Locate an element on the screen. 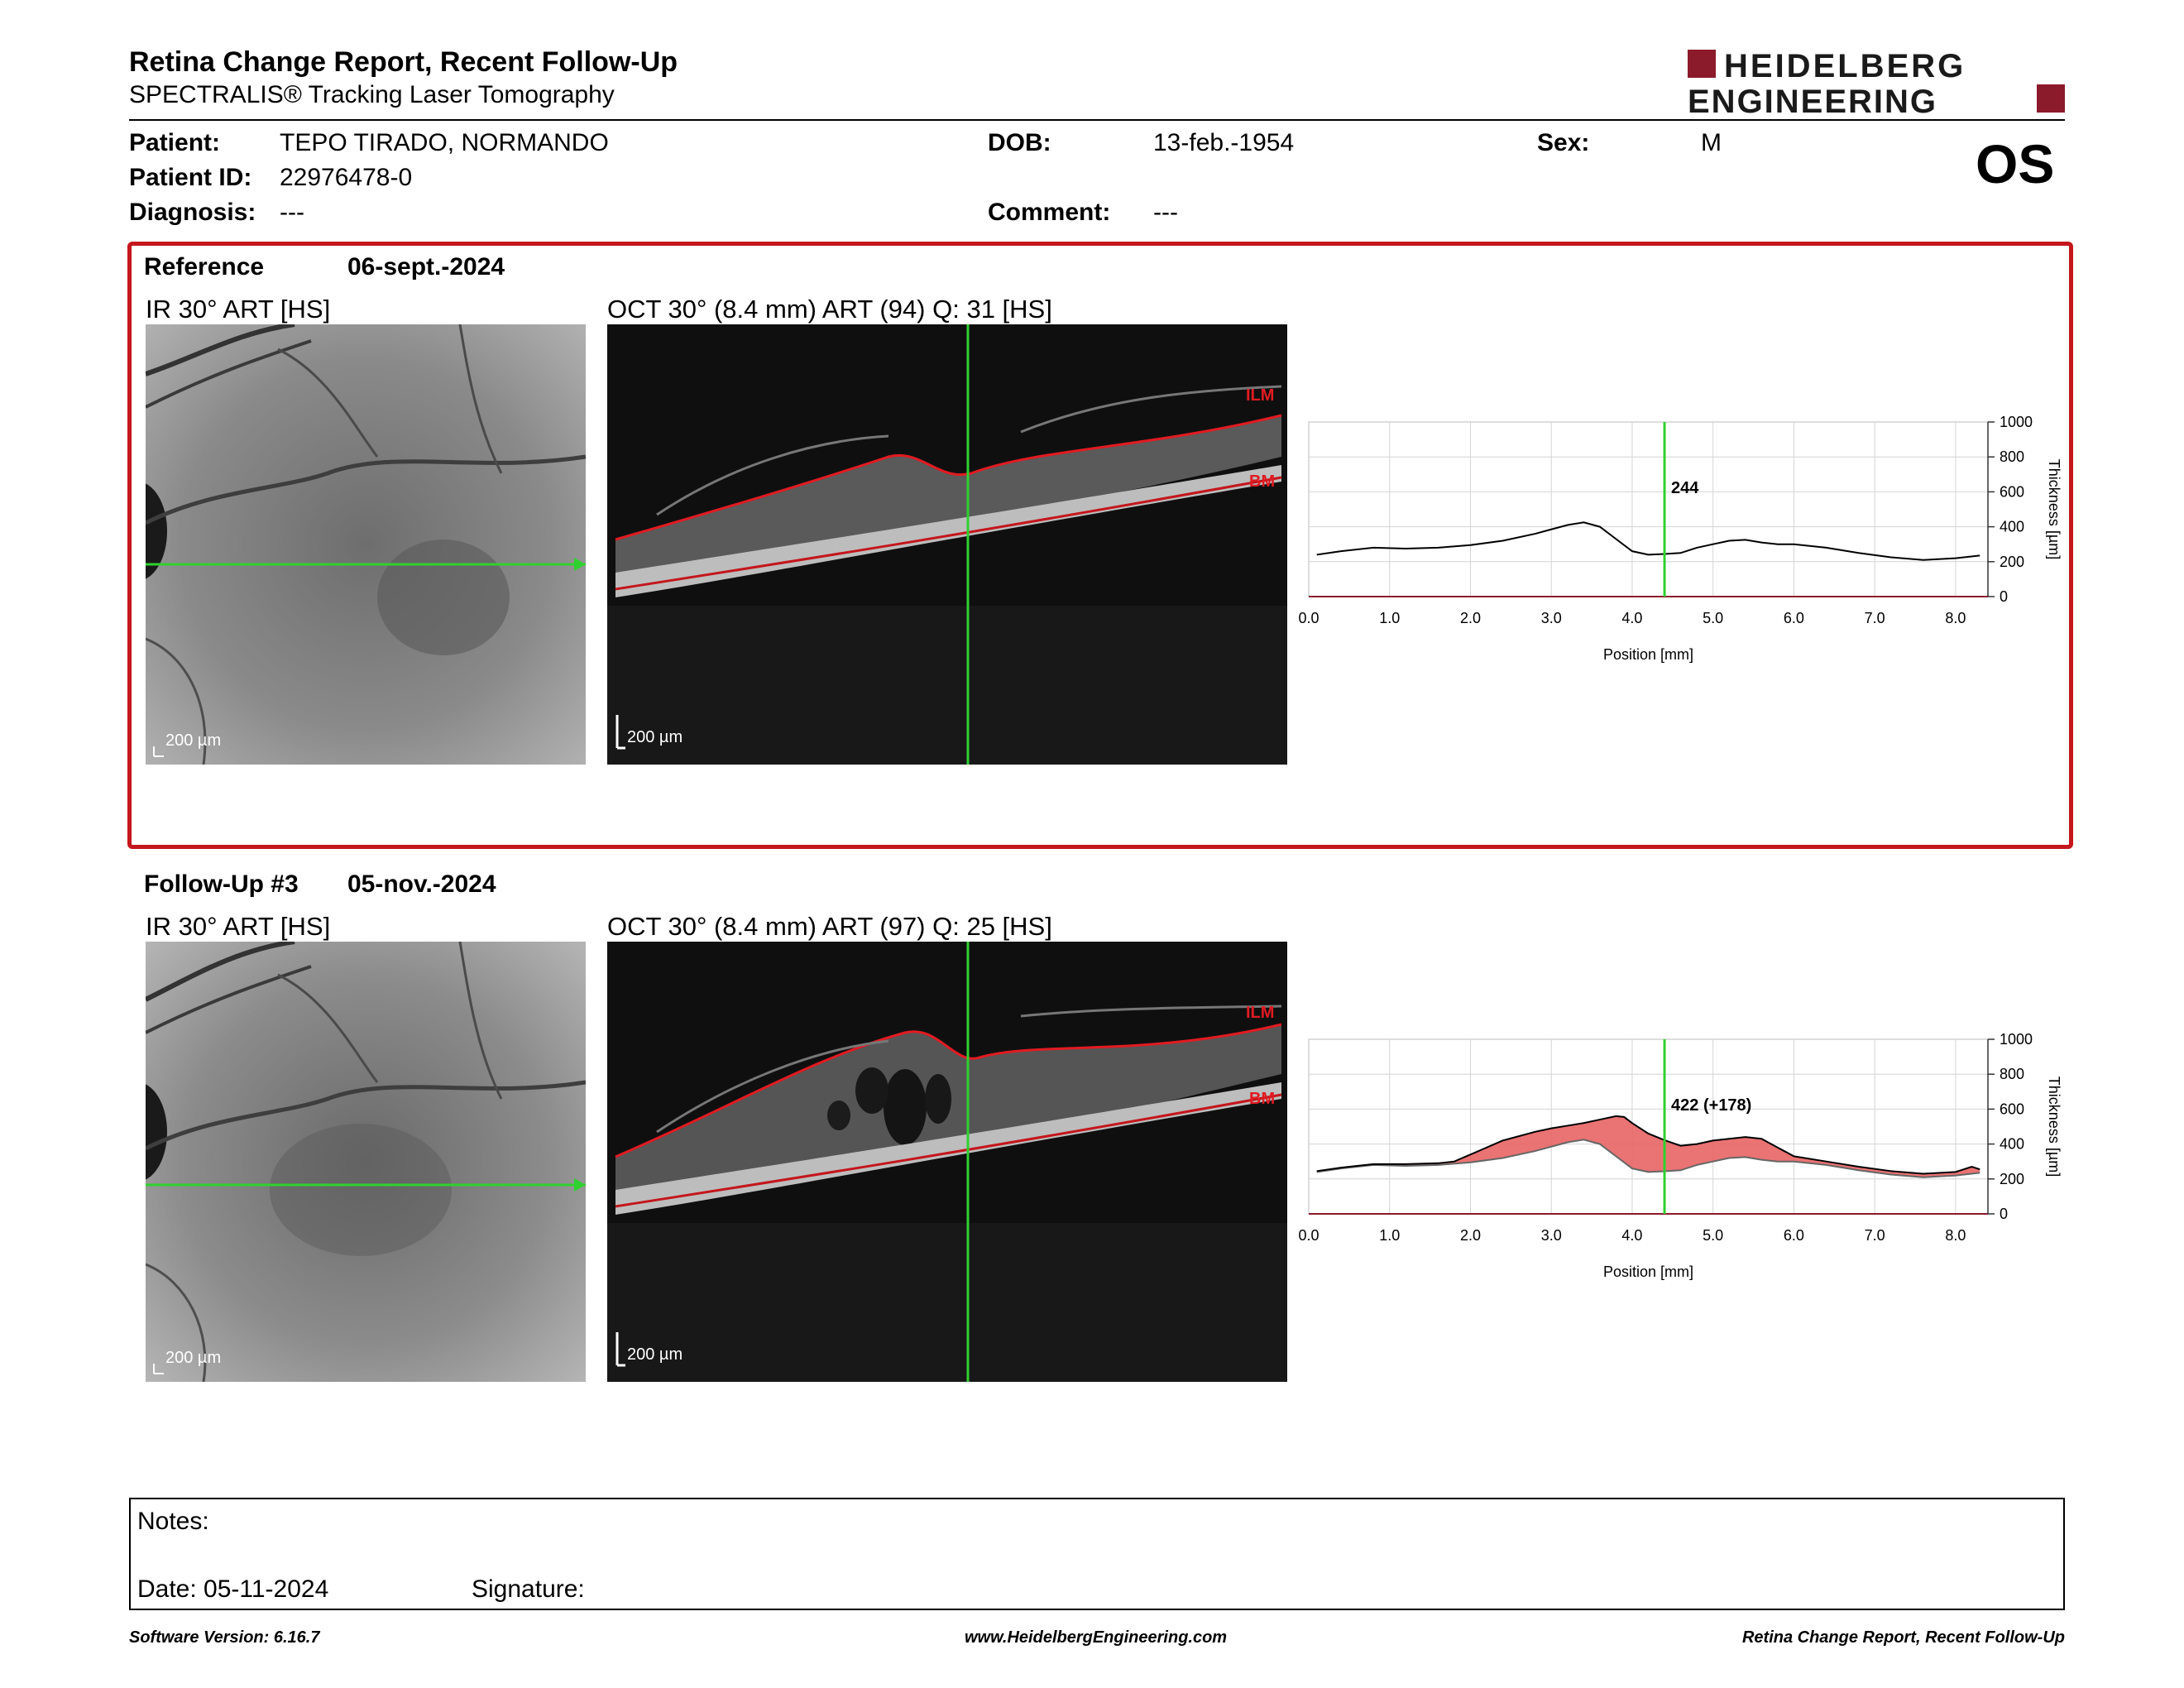  reference-ilm-label: ILM is located at coordinates (1260, 395).